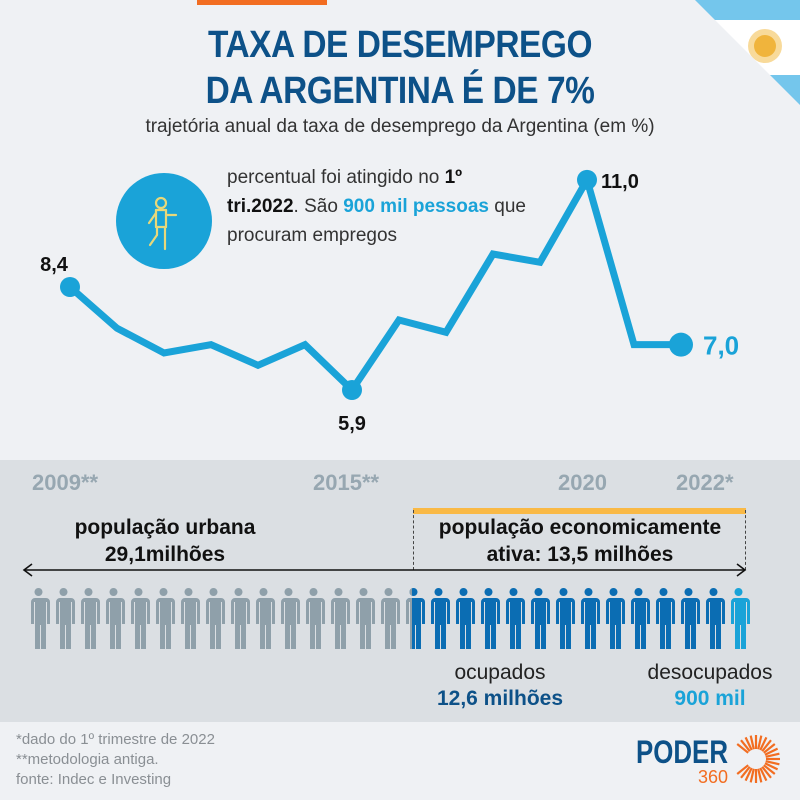 Image resolution: width=800 pixels, height=800 pixels. I want to click on source-note: fonte: Indec e Investing, so click(94, 779).